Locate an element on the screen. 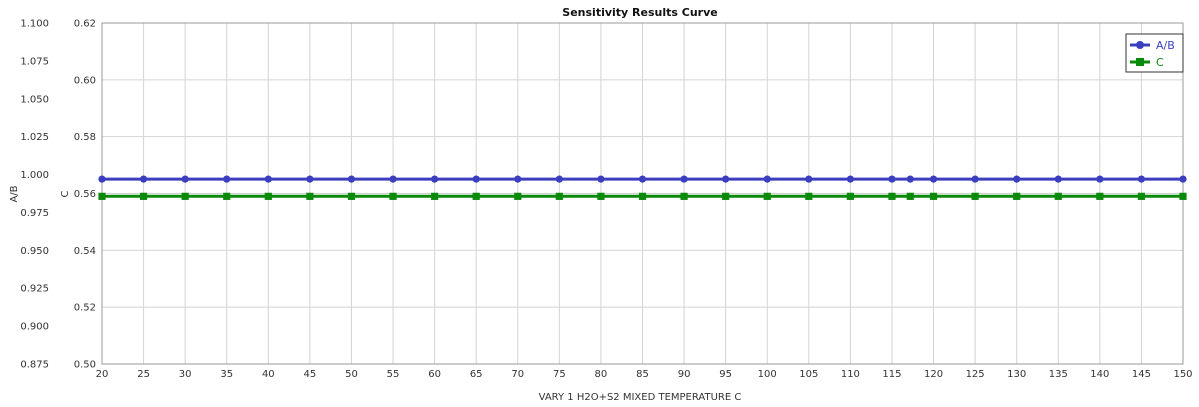 The height and width of the screenshot is (407, 1199). x-tick-label: 120 is located at coordinates (933, 374).